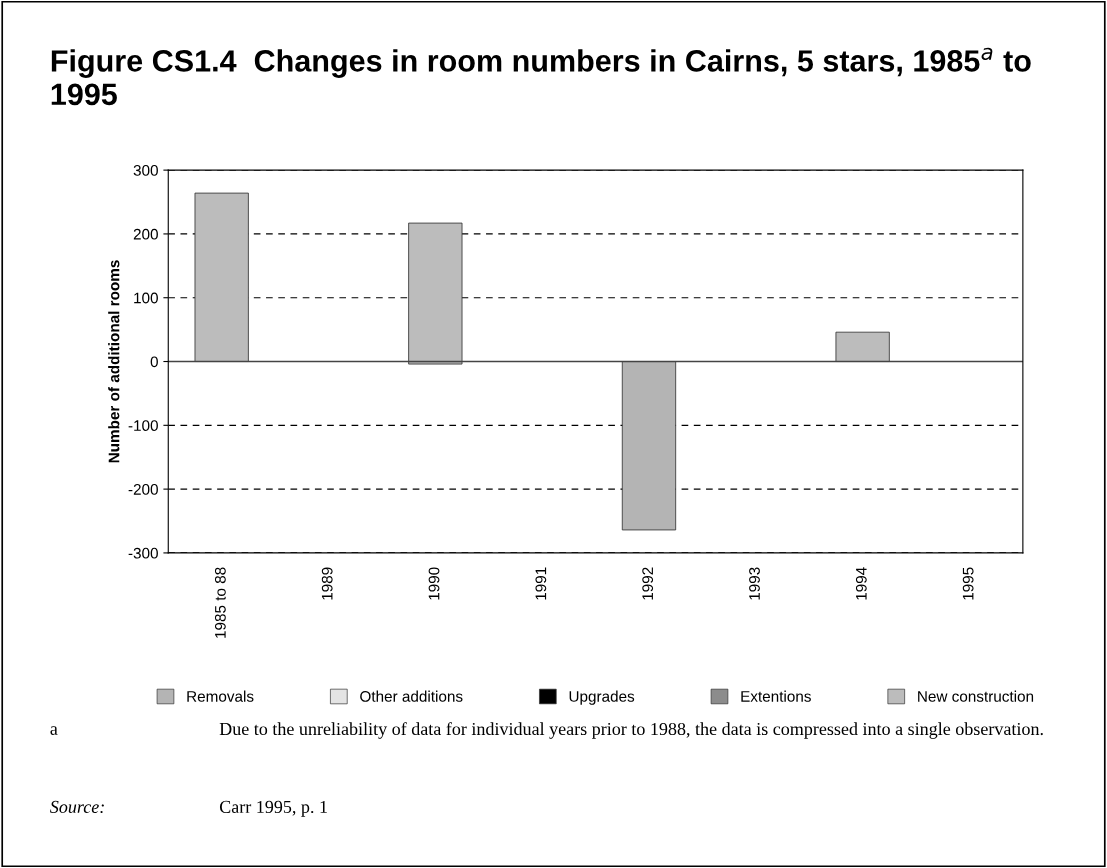 This screenshot has height=868, width=1107. What do you see at coordinates (411, 696) in the screenshot?
I see `legend-label: Other additions` at bounding box center [411, 696].